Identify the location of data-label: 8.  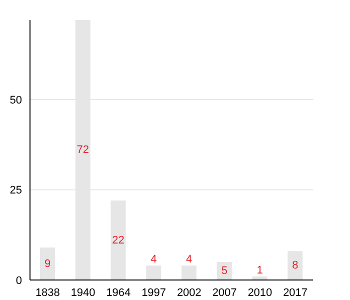
(295, 266).